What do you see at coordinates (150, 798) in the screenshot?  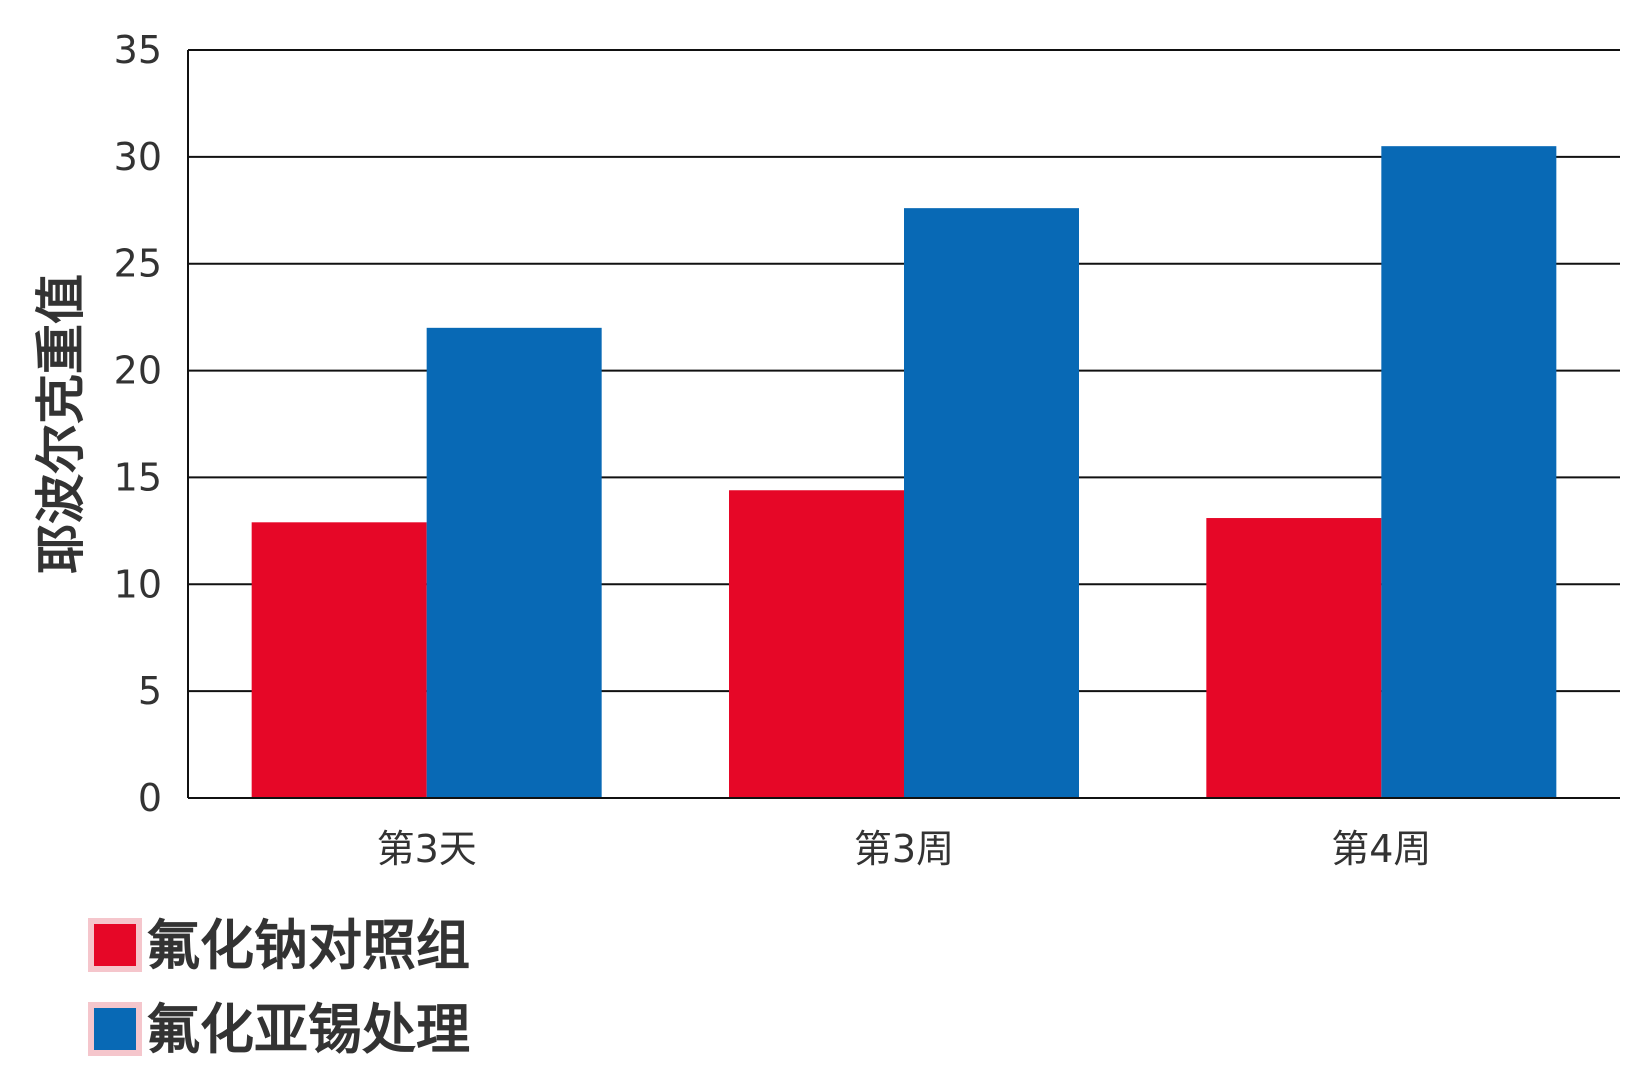 I see `y-tick-label: 0` at bounding box center [150, 798].